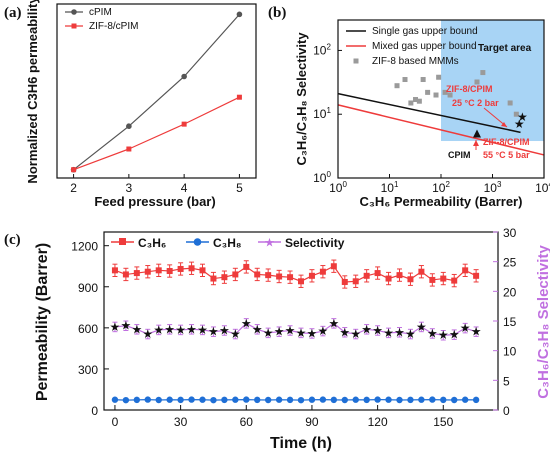  Describe the element at coordinates (443, 422) in the screenshot. I see `panel-c-xtick-label: 150` at that location.